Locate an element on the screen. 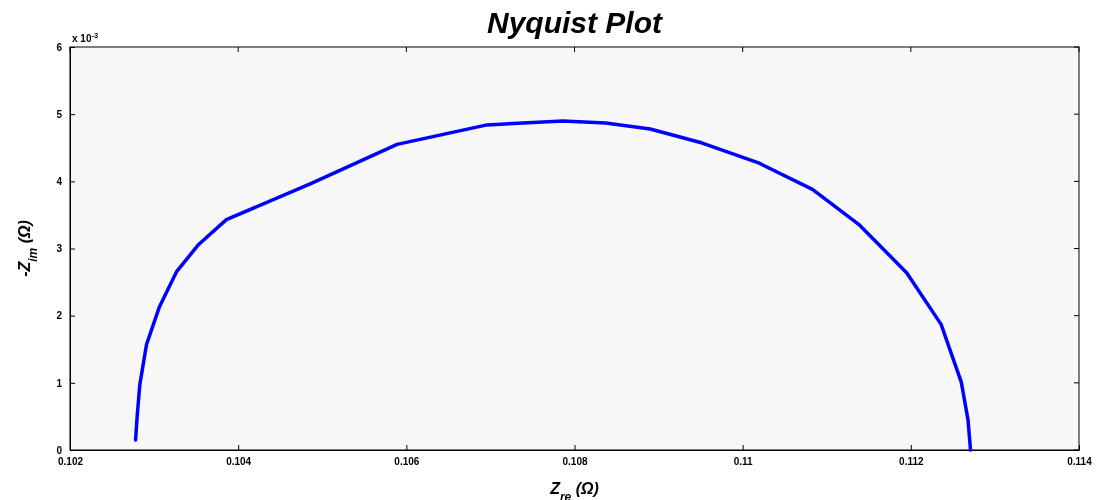 The height and width of the screenshot is (500, 1099). x-tick-label: 0.104 is located at coordinates (239, 462).